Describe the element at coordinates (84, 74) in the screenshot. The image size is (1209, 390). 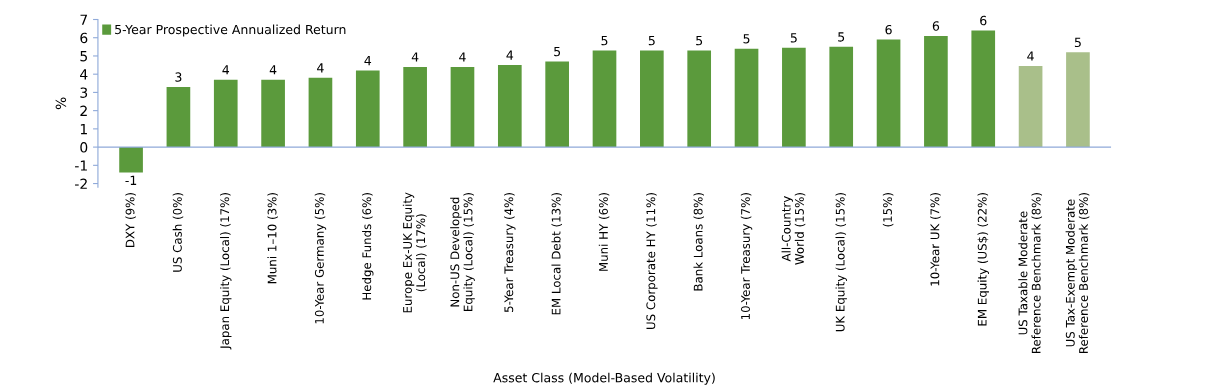
I see `y-tick-label: 4` at that location.